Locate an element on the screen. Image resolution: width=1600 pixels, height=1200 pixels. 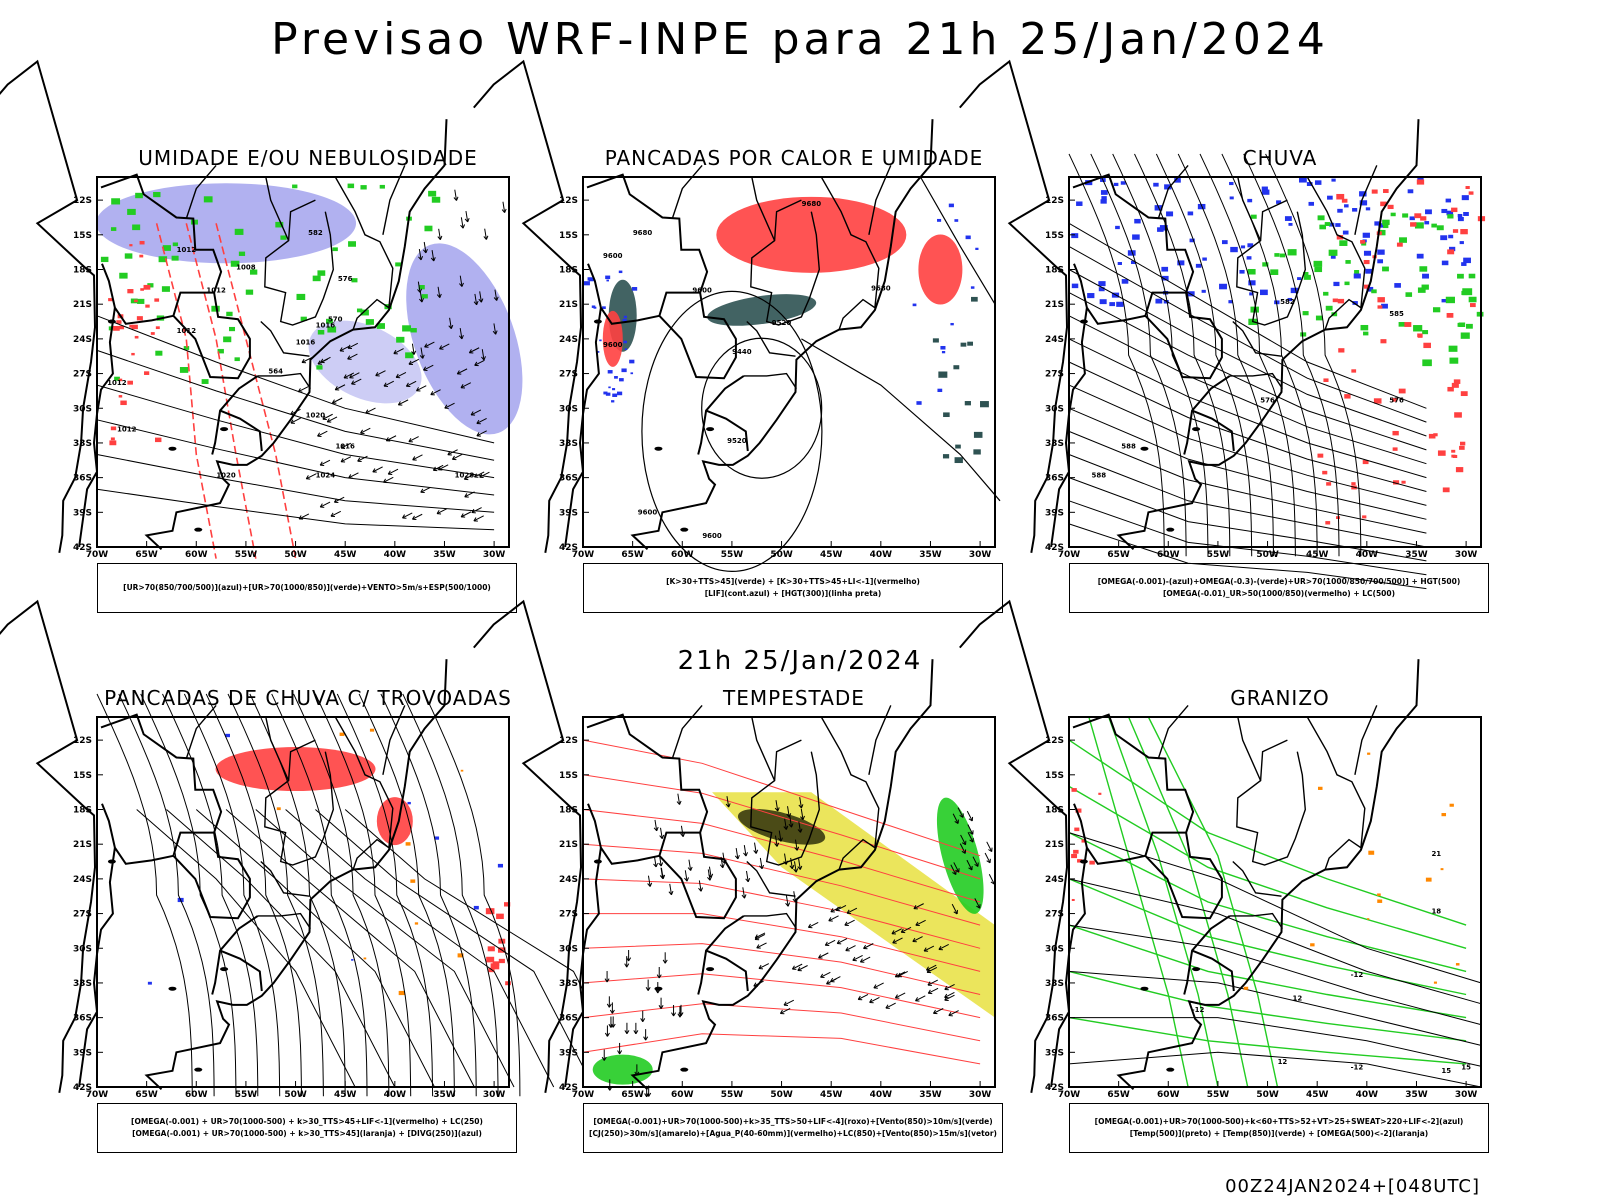
lat-label: 24S is located at coordinates (82, 880).